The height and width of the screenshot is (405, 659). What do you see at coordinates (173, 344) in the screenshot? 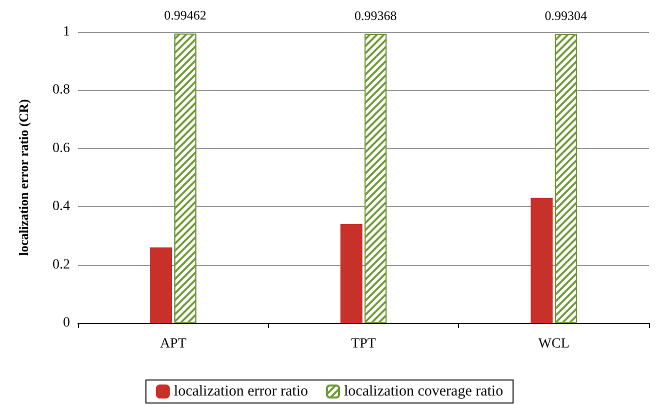
I see `x-tick-label: APT` at bounding box center [173, 344].